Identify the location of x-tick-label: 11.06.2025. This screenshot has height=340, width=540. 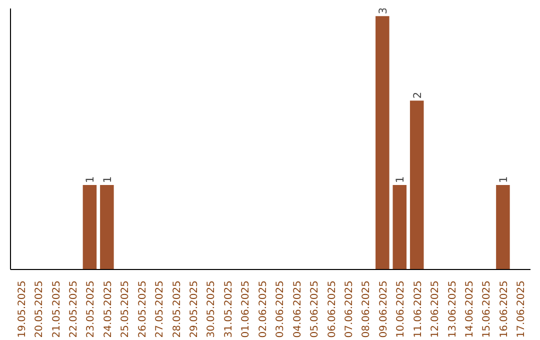
(418, 309).